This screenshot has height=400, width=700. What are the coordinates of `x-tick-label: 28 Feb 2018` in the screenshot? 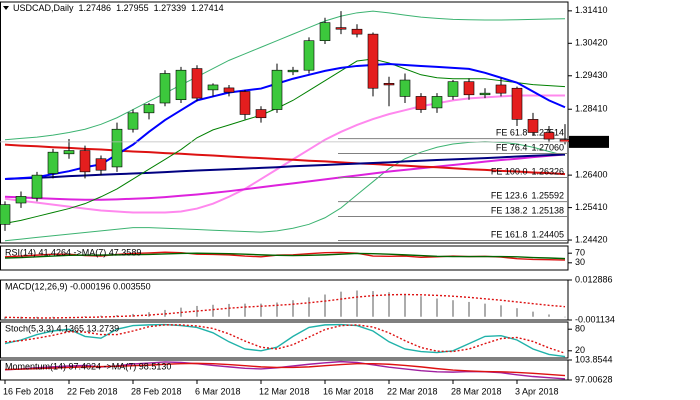 It's located at (156, 391).